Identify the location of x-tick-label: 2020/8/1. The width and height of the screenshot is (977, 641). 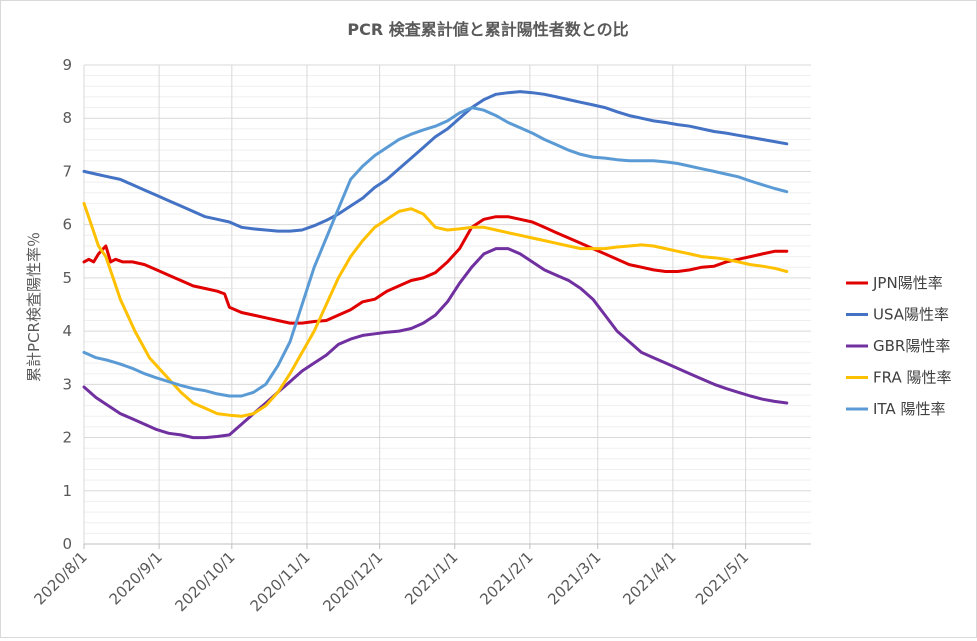
(60, 578).